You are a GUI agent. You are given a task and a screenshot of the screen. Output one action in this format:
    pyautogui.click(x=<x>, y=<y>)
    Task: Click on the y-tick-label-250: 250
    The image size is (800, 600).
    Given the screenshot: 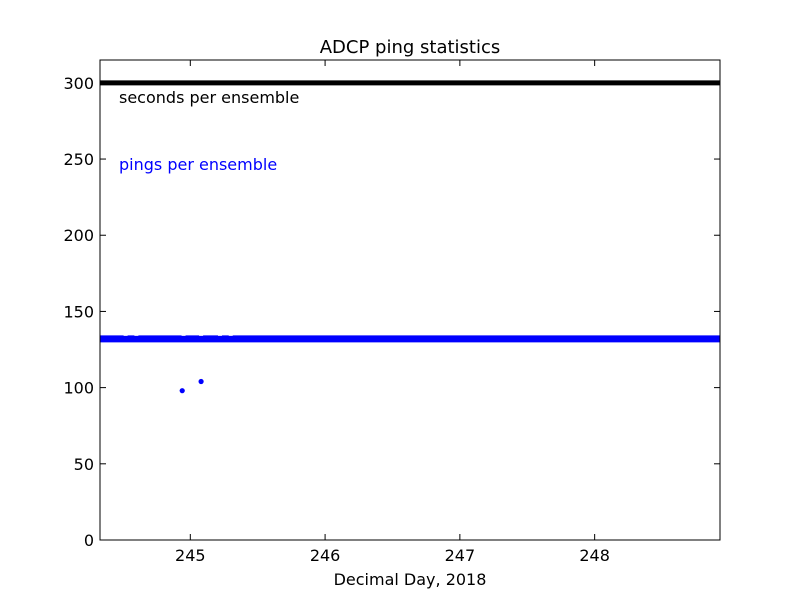 What is the action you would take?
    pyautogui.click(x=78, y=159)
    